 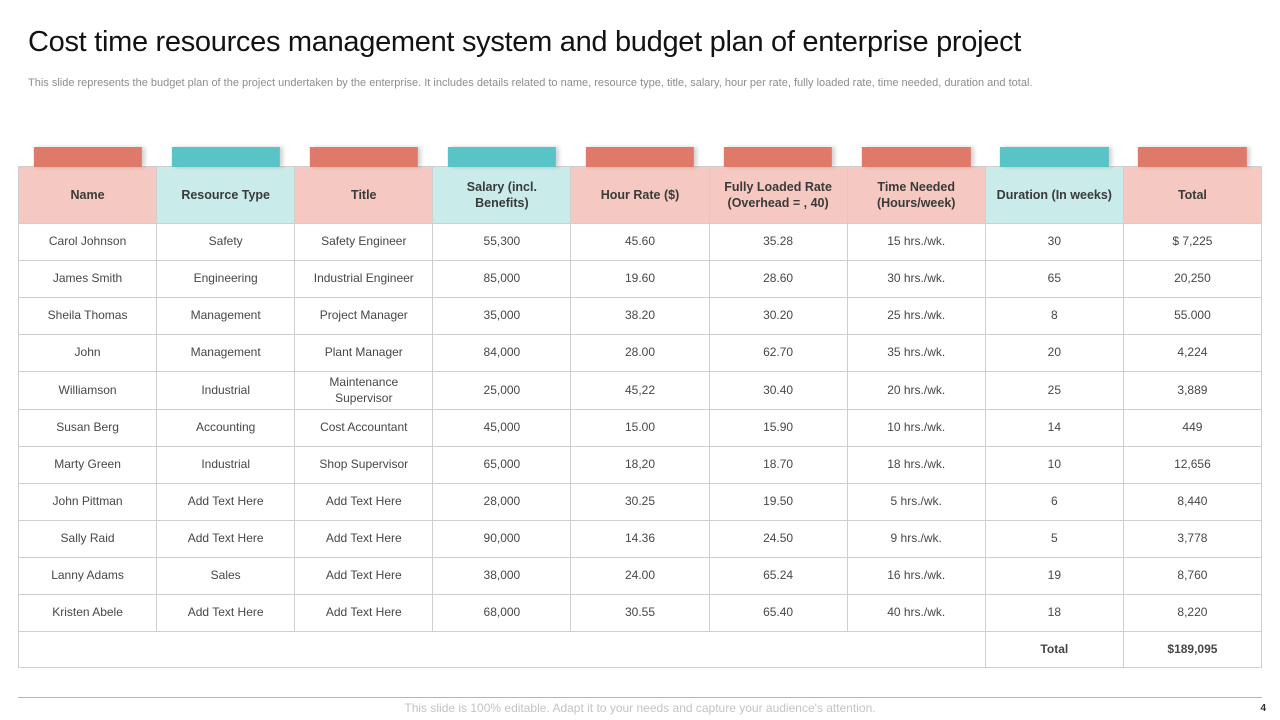 I want to click on table-cell: 30.20, so click(x=778, y=316).